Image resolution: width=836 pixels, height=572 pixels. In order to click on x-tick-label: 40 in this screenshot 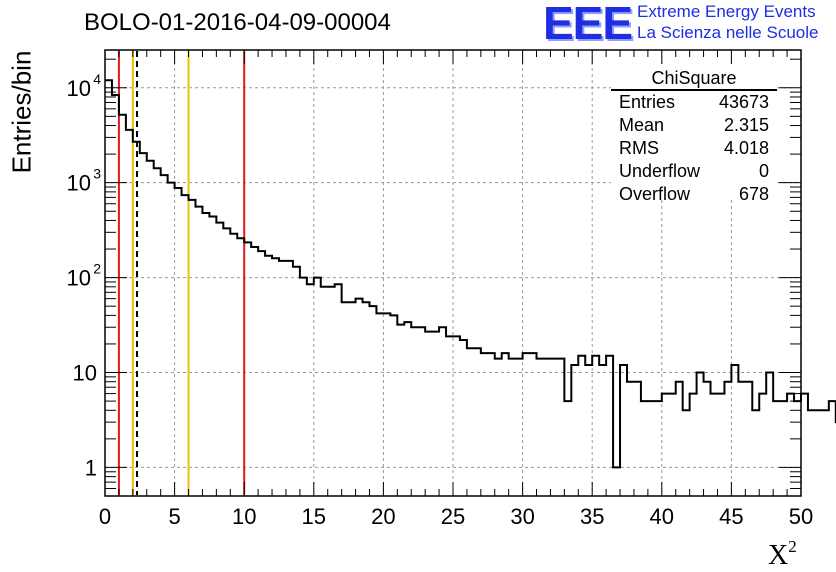, I will do `click(662, 516)`.